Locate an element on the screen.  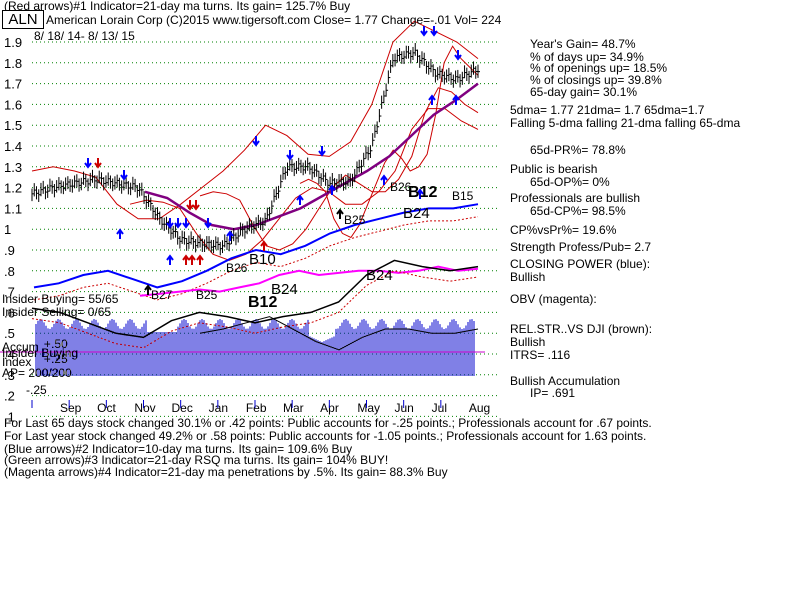
y-tick-label: .3 is located at coordinates (9, 375).